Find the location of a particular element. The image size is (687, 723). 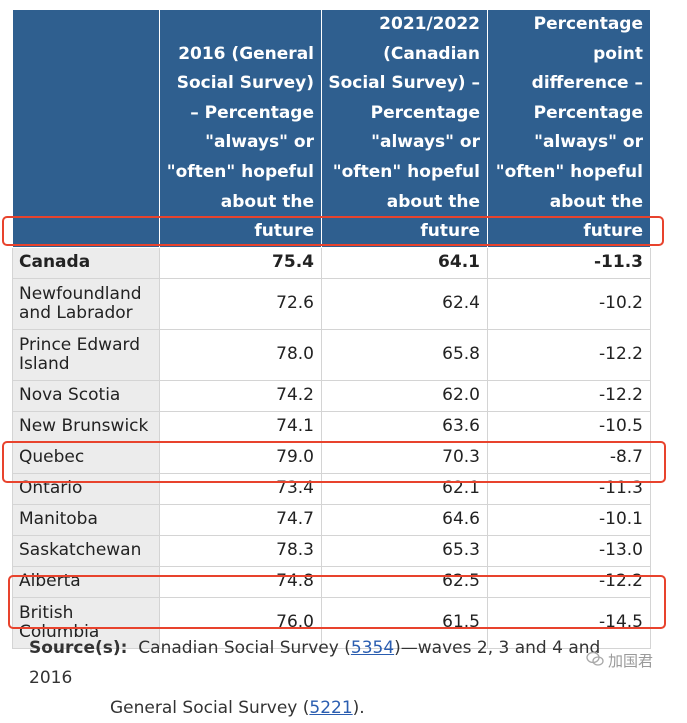

value-2016: 74.1 is located at coordinates (240, 426).